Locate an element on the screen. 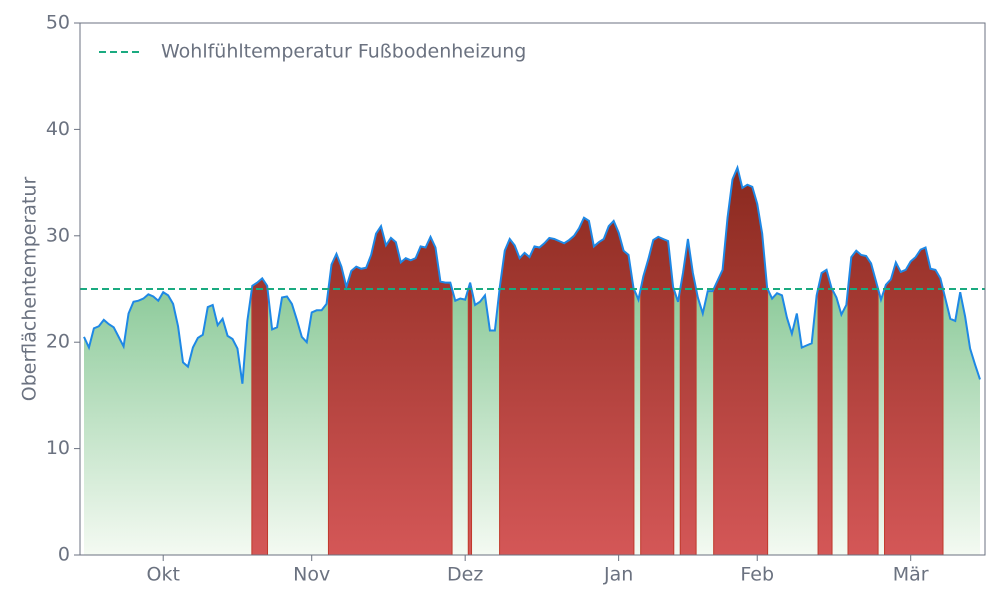  x-tick-label: Jan is located at coordinates (618, 575).